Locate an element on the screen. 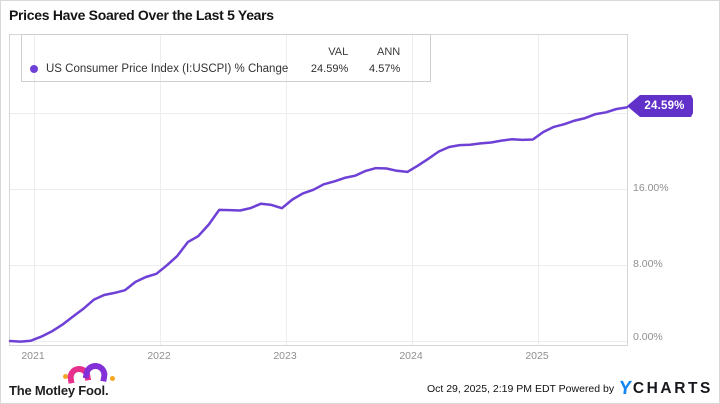  gridline-2023 is located at coordinates (286, 190).